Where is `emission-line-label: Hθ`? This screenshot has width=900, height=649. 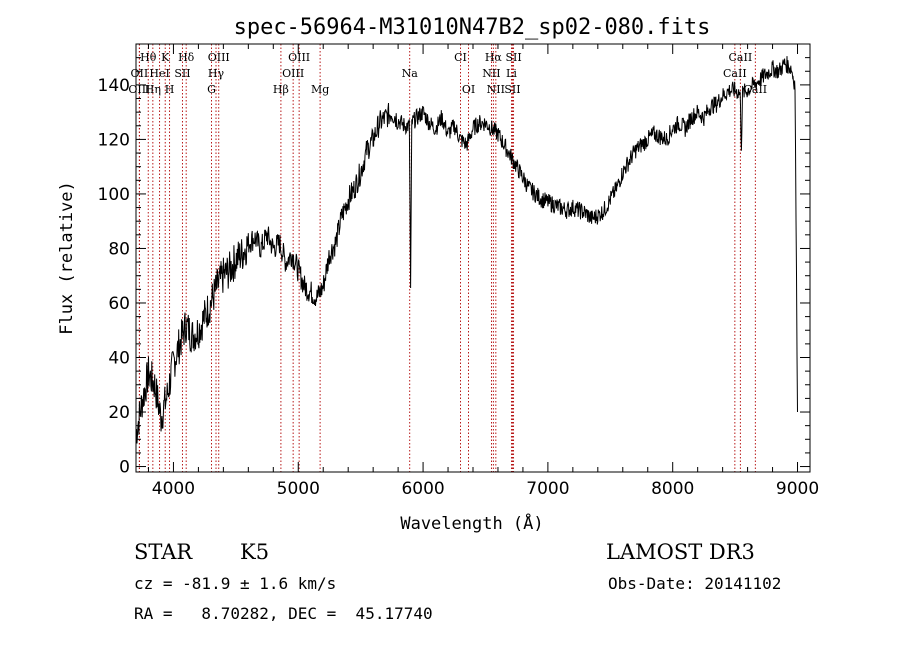 emission-line-label: Hθ is located at coordinates (148, 57).